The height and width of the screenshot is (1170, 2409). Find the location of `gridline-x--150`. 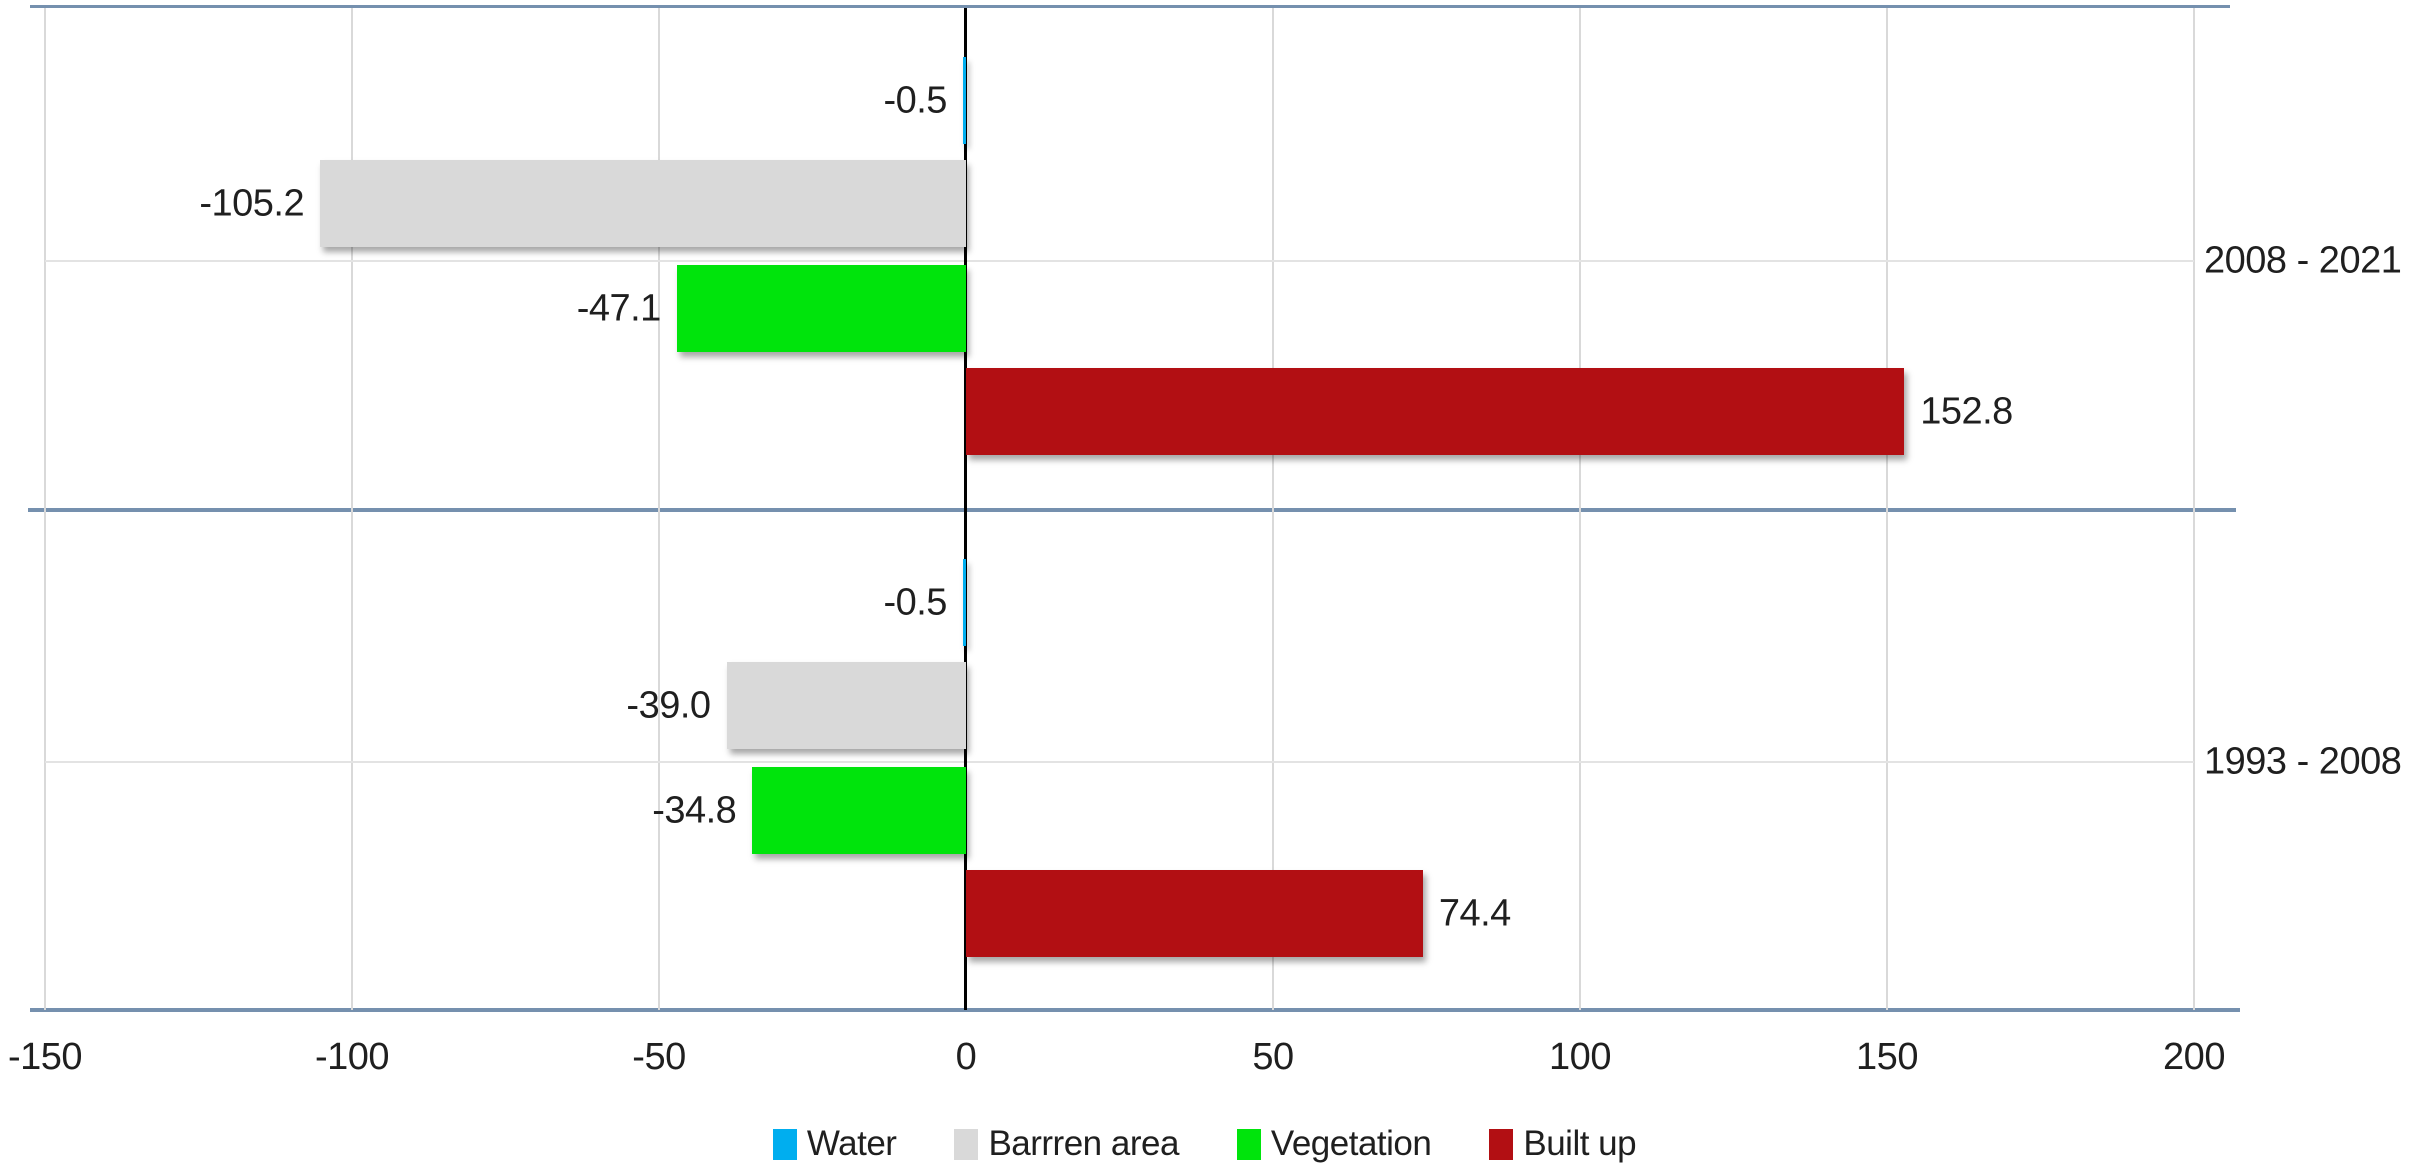

gridline-x--150 is located at coordinates (45, 509).